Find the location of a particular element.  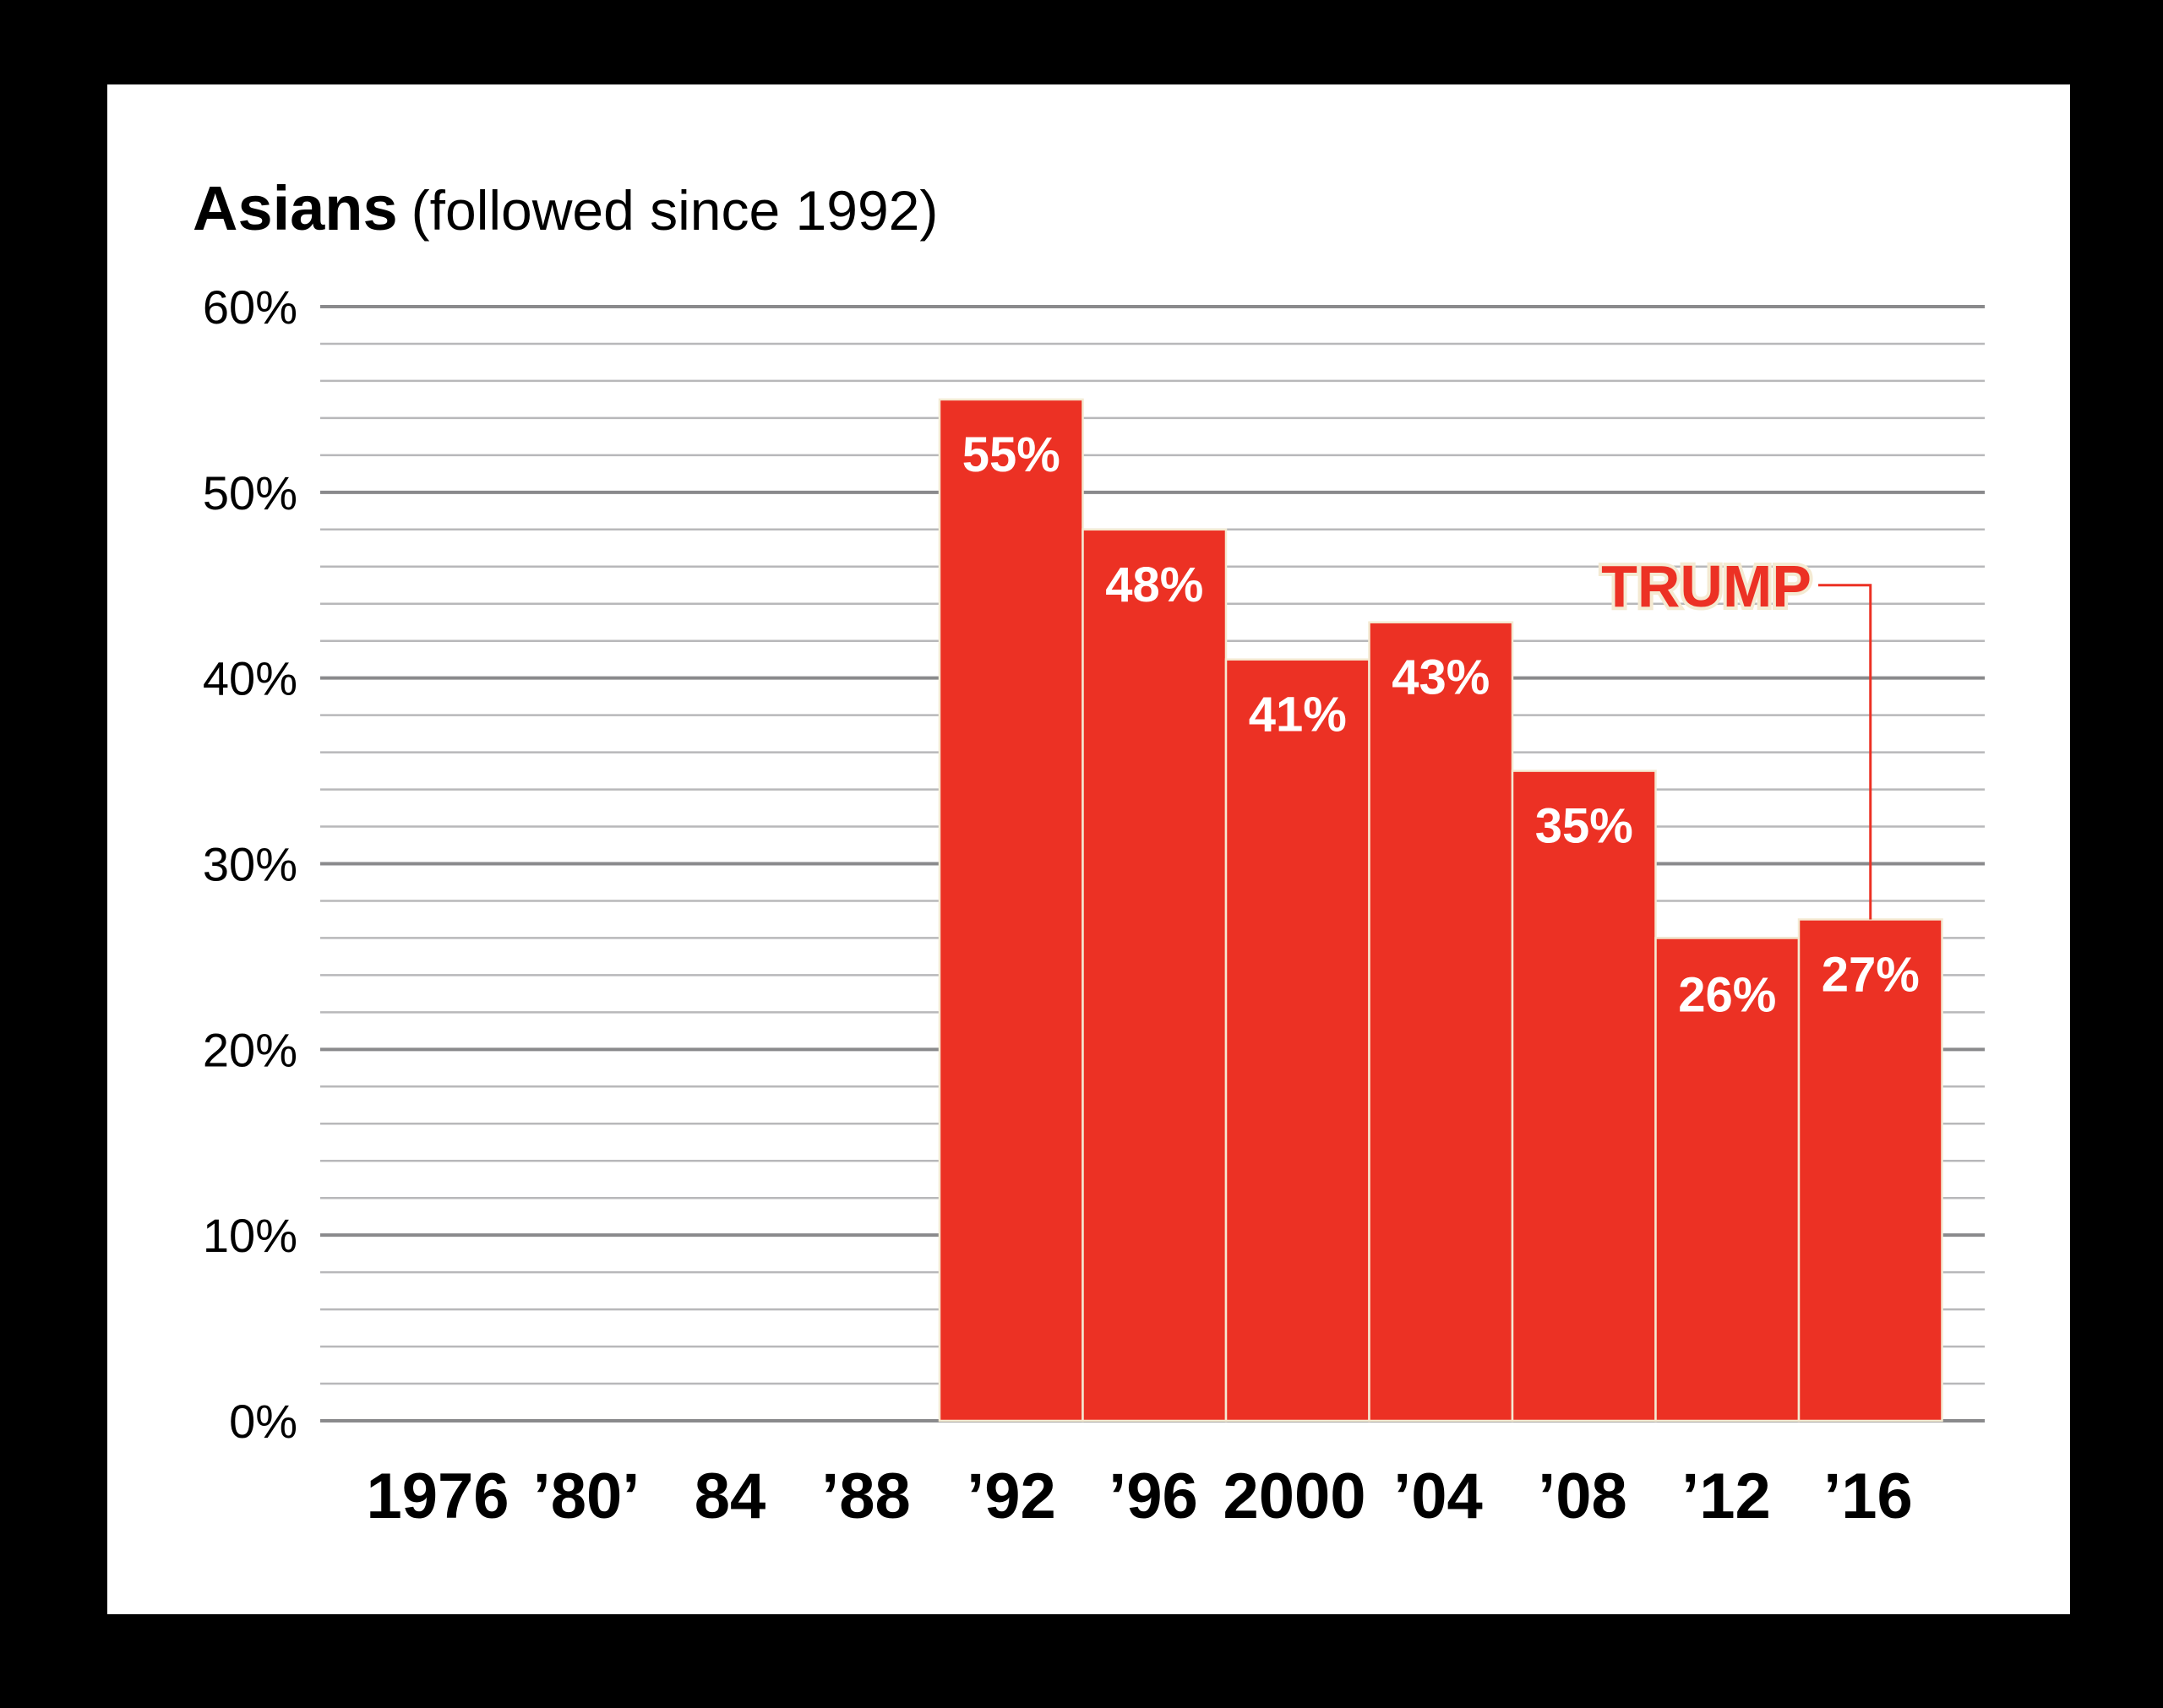

x-tick-label: ’88 is located at coordinates (866, 1496).